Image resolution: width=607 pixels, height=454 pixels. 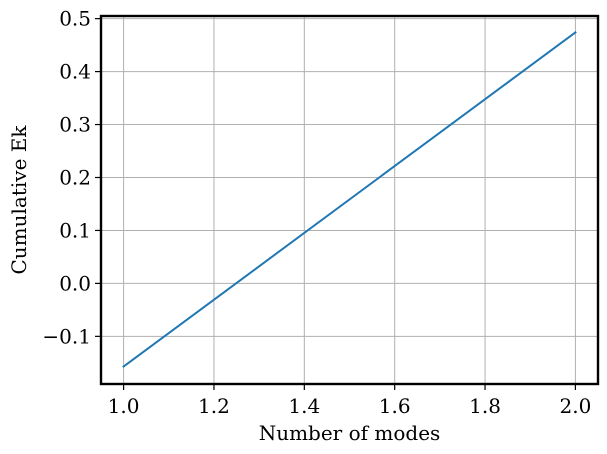 What do you see at coordinates (214, 406) in the screenshot?
I see `x-tick-label: 1.2` at bounding box center [214, 406].